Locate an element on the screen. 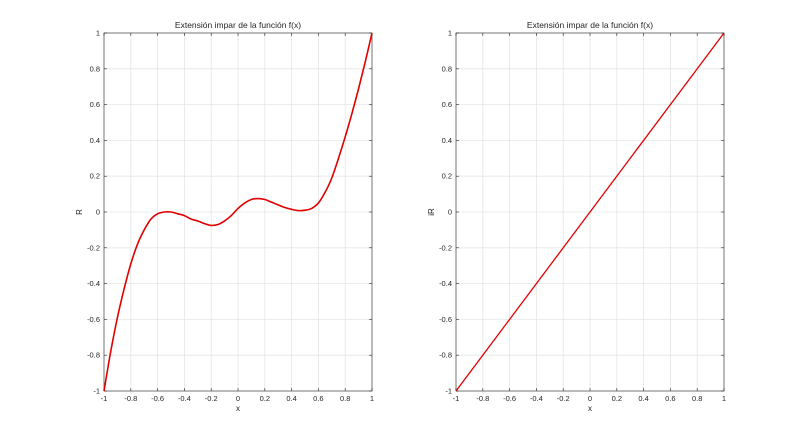 This screenshot has width=800, height=439. y-axis-label: iR is located at coordinates (431, 212).